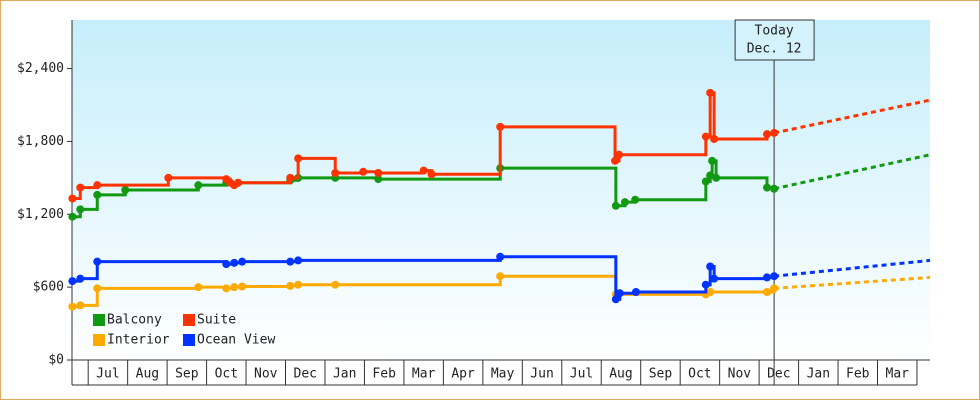  I want to click on legend-label: Suite, so click(216, 320).